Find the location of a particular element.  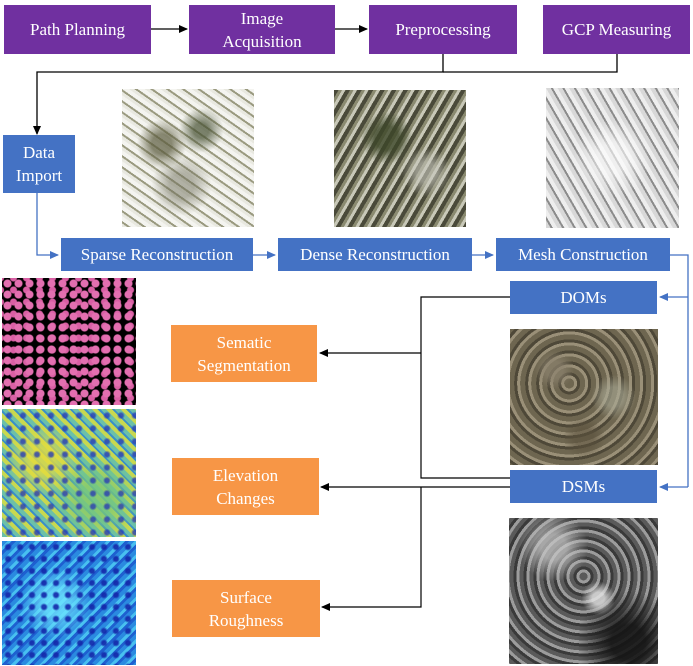

sparse-reconstruction-label: Sparse Reconstruction is located at coordinates (157, 254).